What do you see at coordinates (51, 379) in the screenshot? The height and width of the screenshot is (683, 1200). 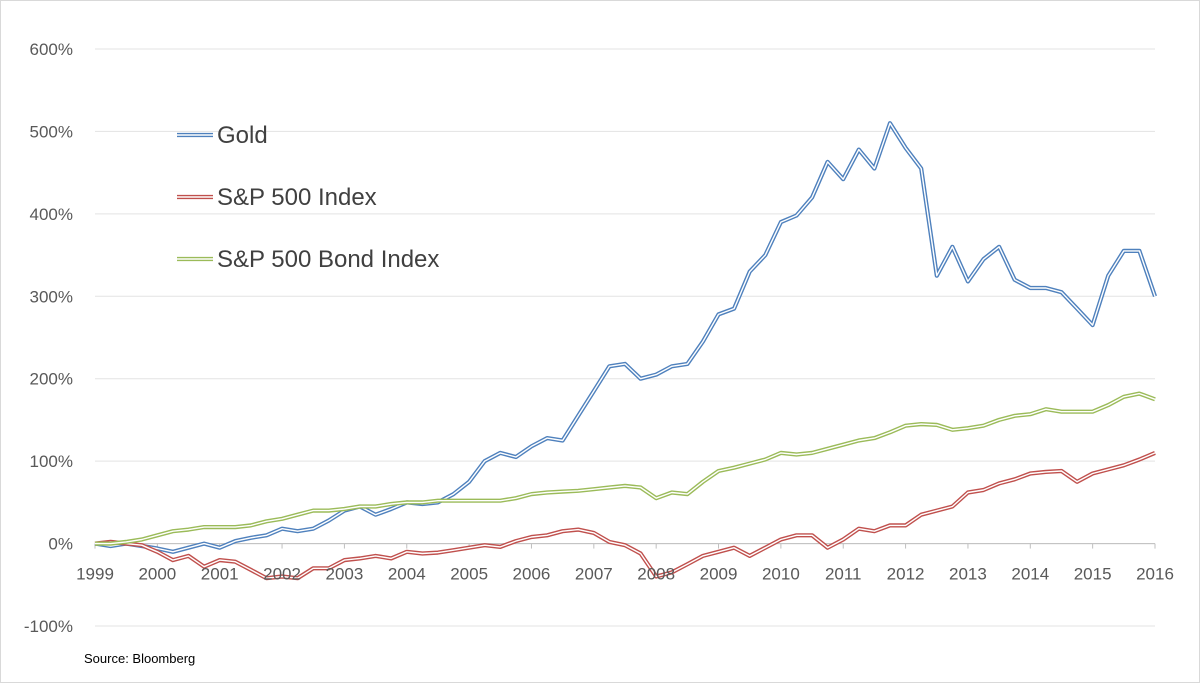 I see `y-tick-label: 200%` at bounding box center [51, 379].